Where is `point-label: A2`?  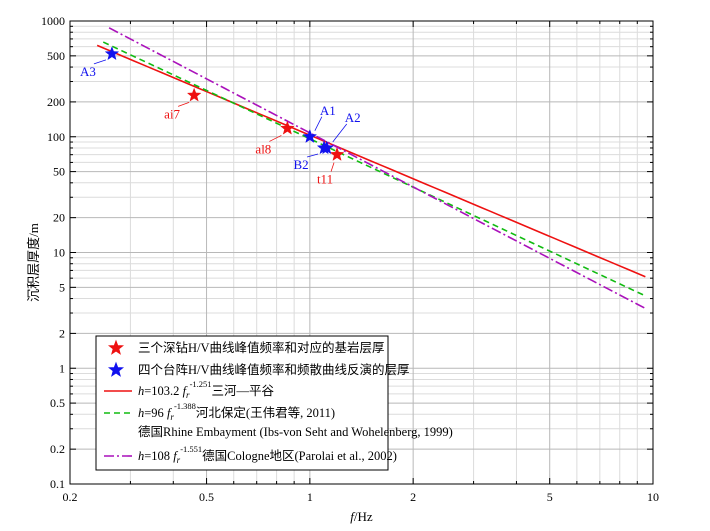
point-label: A2 is located at coordinates (353, 117).